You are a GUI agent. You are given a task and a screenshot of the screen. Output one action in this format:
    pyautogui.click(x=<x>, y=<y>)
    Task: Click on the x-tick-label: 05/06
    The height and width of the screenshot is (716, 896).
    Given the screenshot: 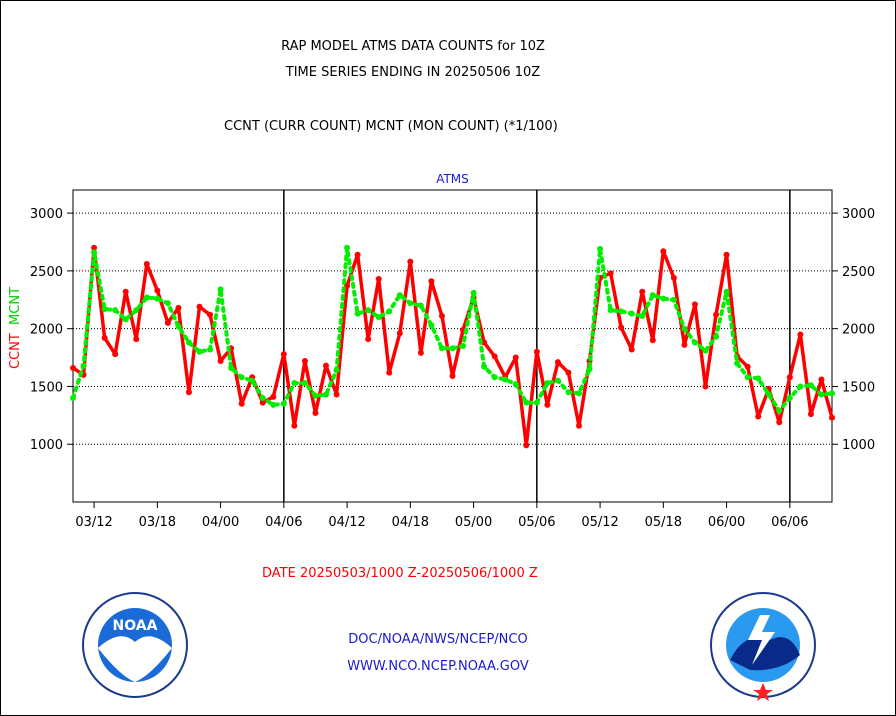 What is the action you would take?
    pyautogui.click(x=536, y=522)
    